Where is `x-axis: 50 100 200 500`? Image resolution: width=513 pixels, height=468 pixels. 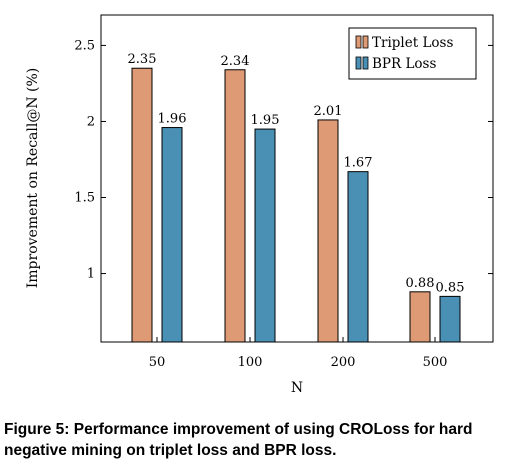
x-axis: 50 100 200 500 is located at coordinates (298, 353).